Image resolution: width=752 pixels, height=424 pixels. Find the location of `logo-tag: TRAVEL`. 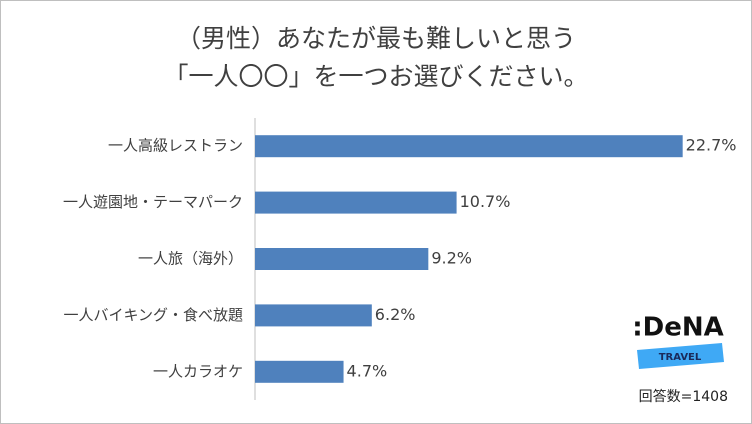

logo-tag: TRAVEL is located at coordinates (680, 357).